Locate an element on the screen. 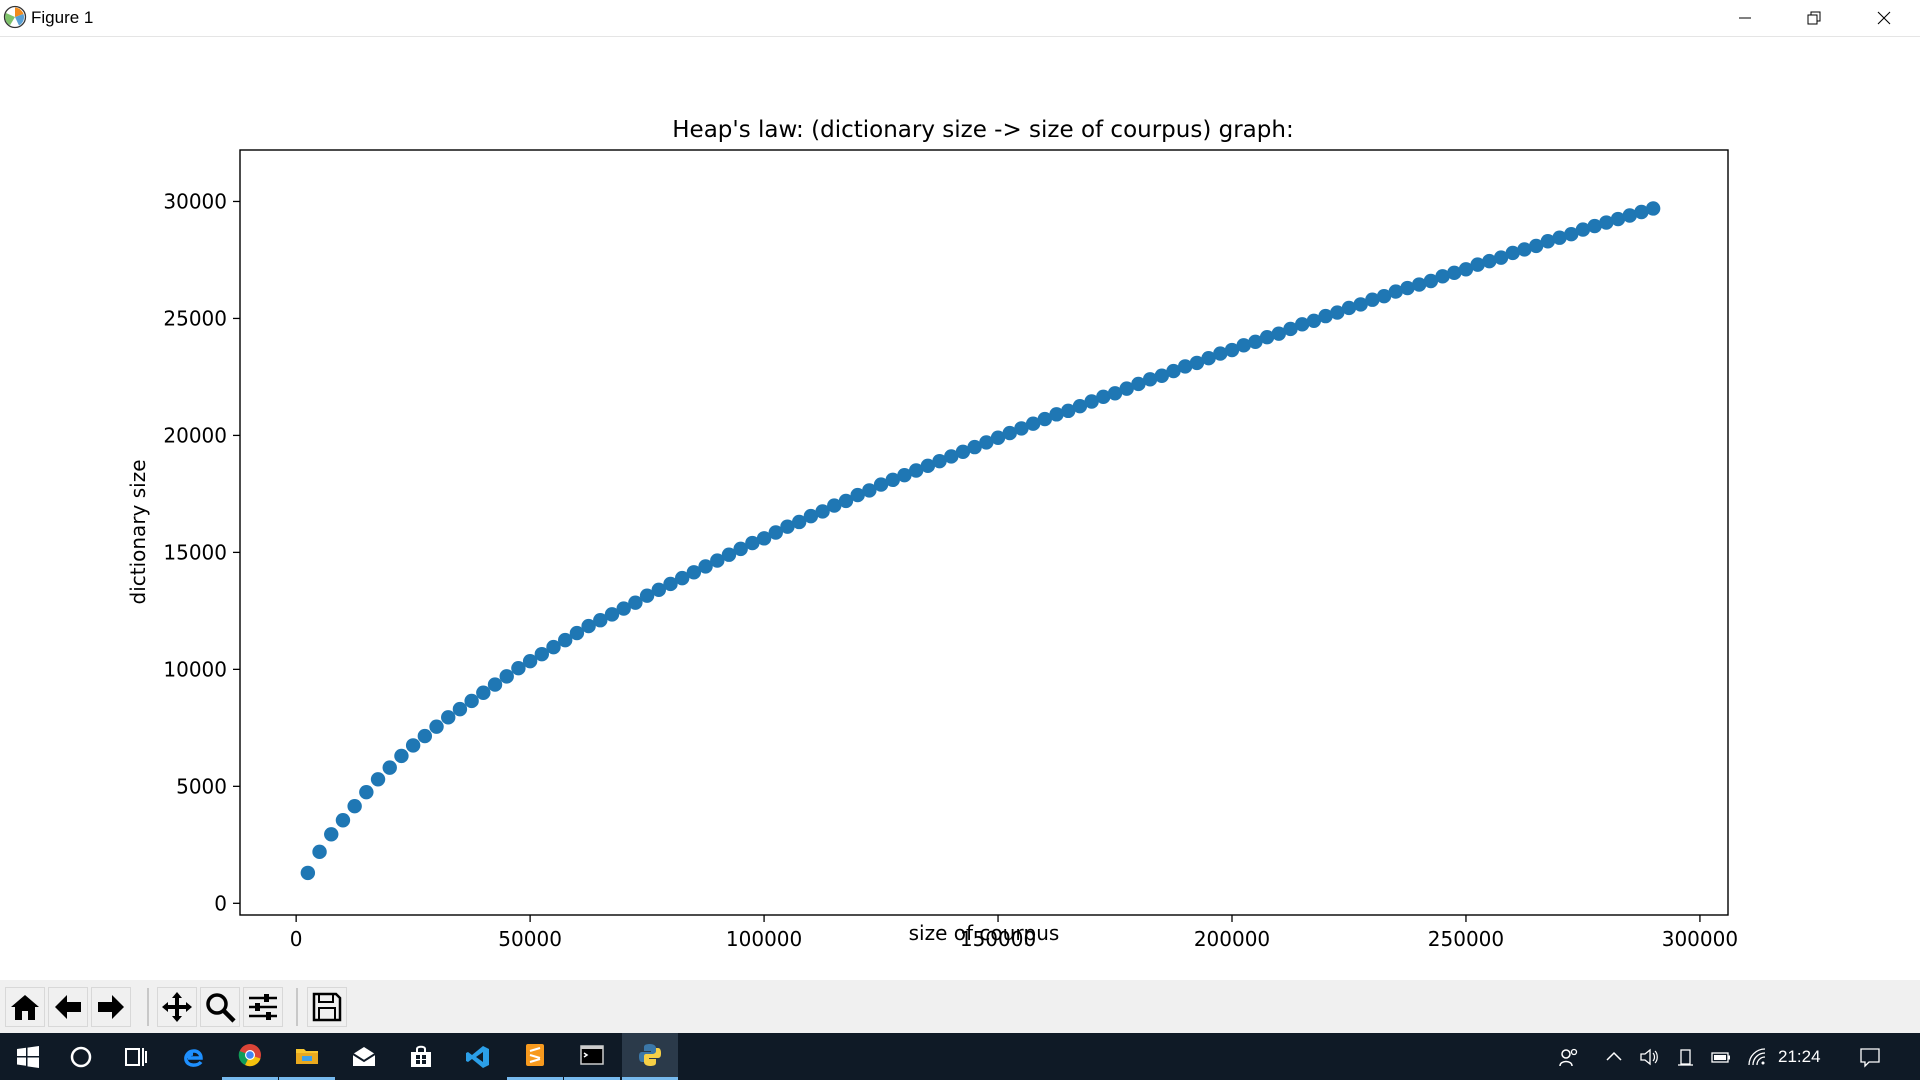  pan-button is located at coordinates (177, 1007).